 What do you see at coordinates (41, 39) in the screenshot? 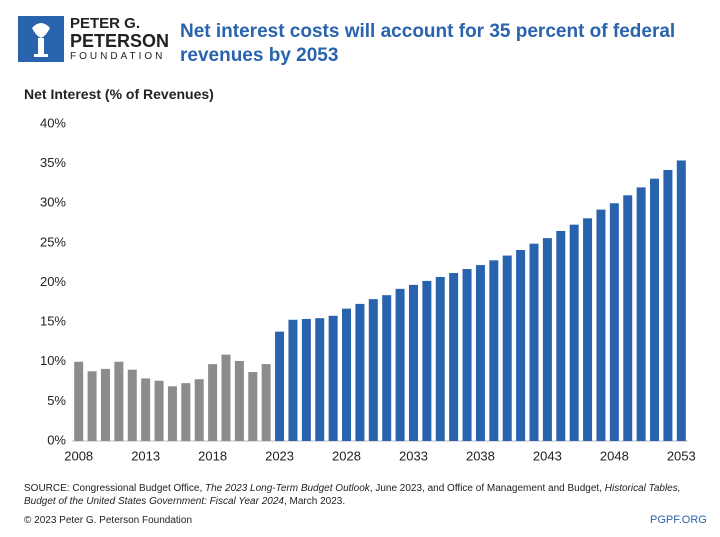
I see `logo-icon` at bounding box center [41, 39].